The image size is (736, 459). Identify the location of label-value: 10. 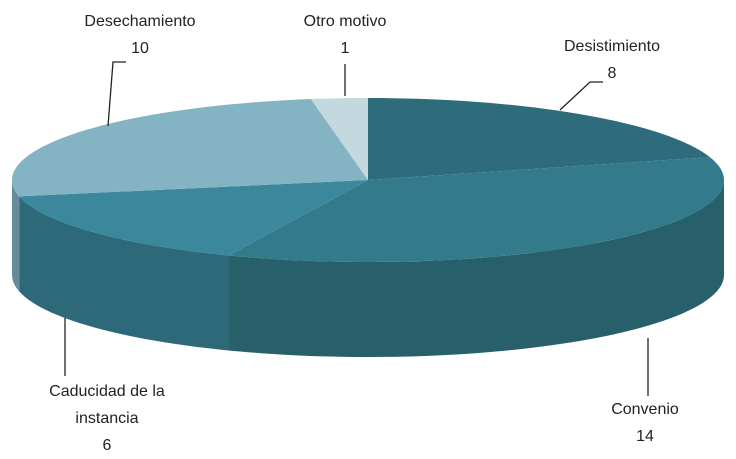
(140, 48).